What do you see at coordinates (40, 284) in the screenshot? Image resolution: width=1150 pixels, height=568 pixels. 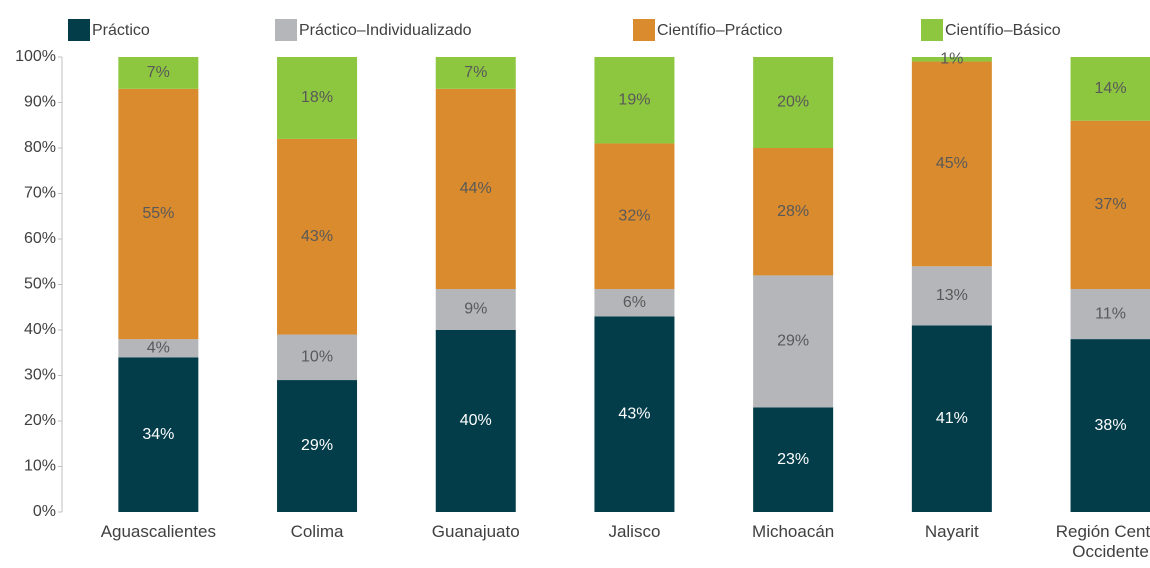 I see `y-tick-label: 50%` at bounding box center [40, 284].